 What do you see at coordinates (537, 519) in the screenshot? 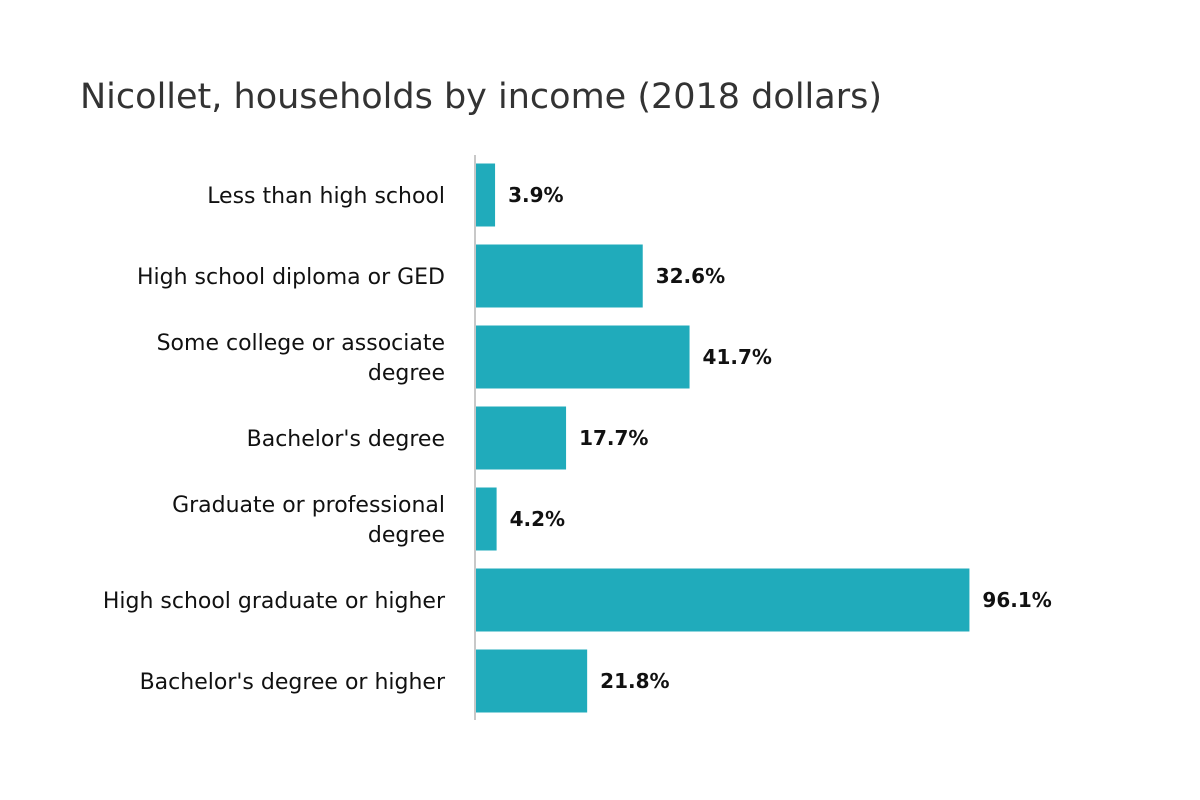
I see `value-label-5: 4.2%` at bounding box center [537, 519].